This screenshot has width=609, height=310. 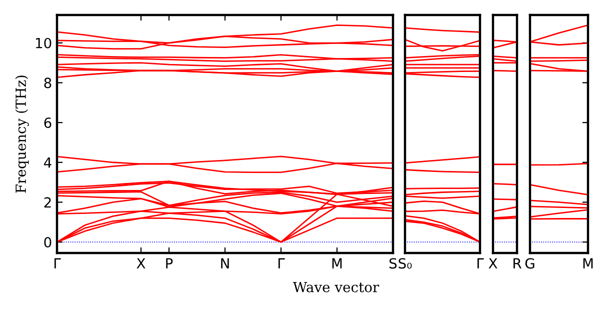 What do you see at coordinates (169, 263) in the screenshot?
I see `x-tick-label: P` at bounding box center [169, 263].